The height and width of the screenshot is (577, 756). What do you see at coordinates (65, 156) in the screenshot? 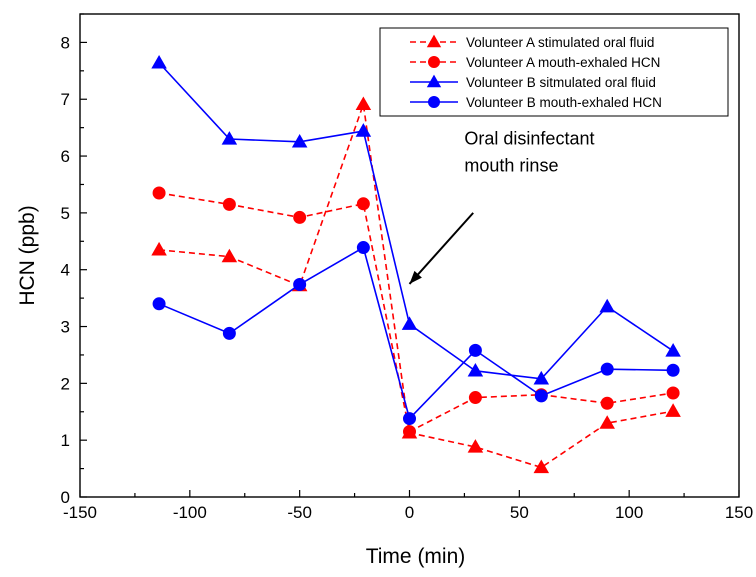
I see `y-tick-label: 6` at bounding box center [65, 156].